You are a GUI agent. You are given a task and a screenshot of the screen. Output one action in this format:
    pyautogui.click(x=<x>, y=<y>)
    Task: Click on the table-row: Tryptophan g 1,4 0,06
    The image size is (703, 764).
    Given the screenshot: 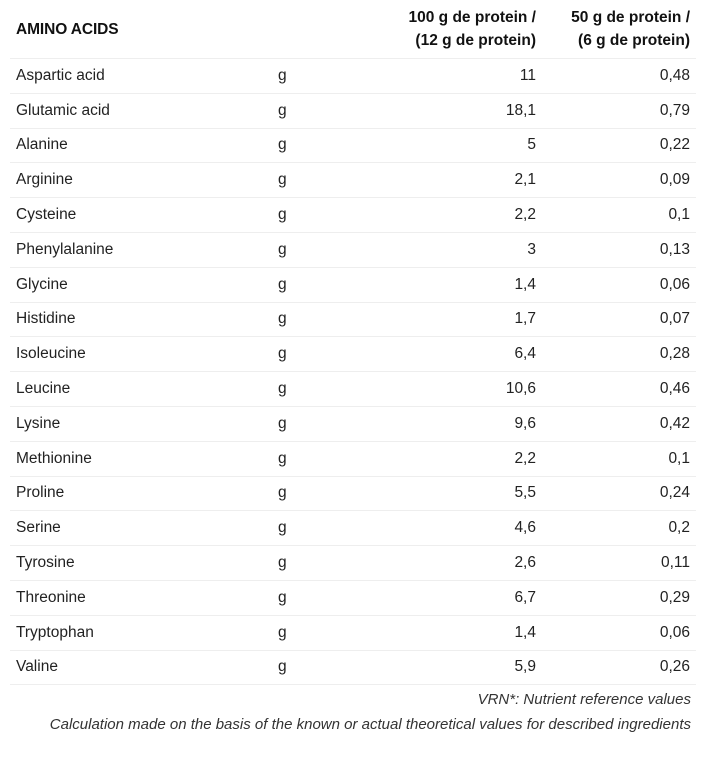 What is the action you would take?
    pyautogui.click(x=353, y=633)
    